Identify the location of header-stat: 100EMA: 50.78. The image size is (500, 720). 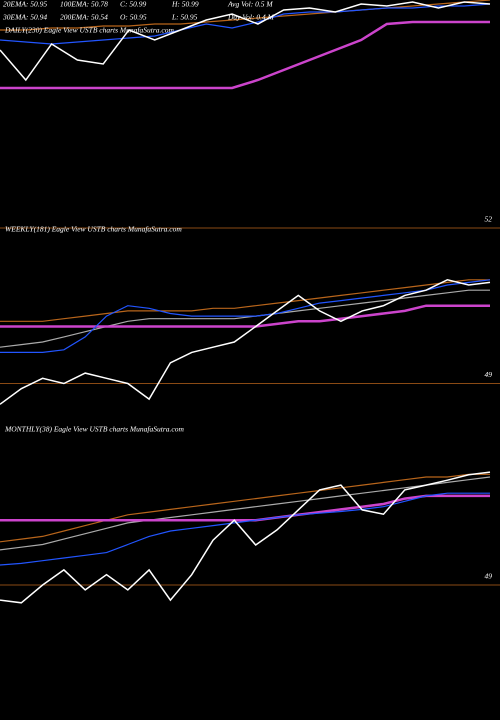
(84, 4).